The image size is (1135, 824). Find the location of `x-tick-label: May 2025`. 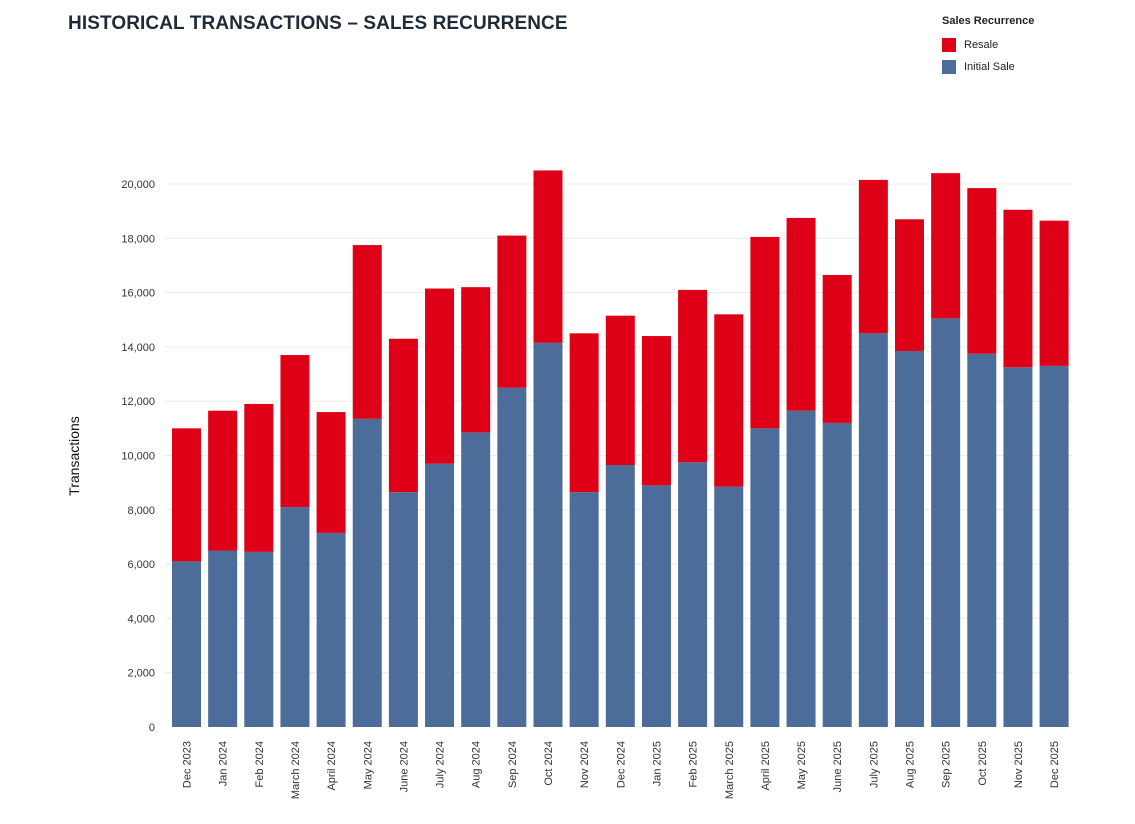

x-tick-label: May 2025 is located at coordinates (802, 765).